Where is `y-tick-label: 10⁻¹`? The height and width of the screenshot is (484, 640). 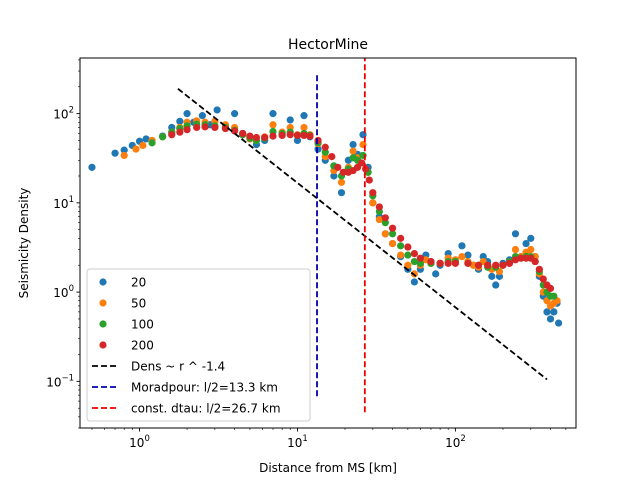 y-tick-label: 10⁻¹ is located at coordinates (60, 381).